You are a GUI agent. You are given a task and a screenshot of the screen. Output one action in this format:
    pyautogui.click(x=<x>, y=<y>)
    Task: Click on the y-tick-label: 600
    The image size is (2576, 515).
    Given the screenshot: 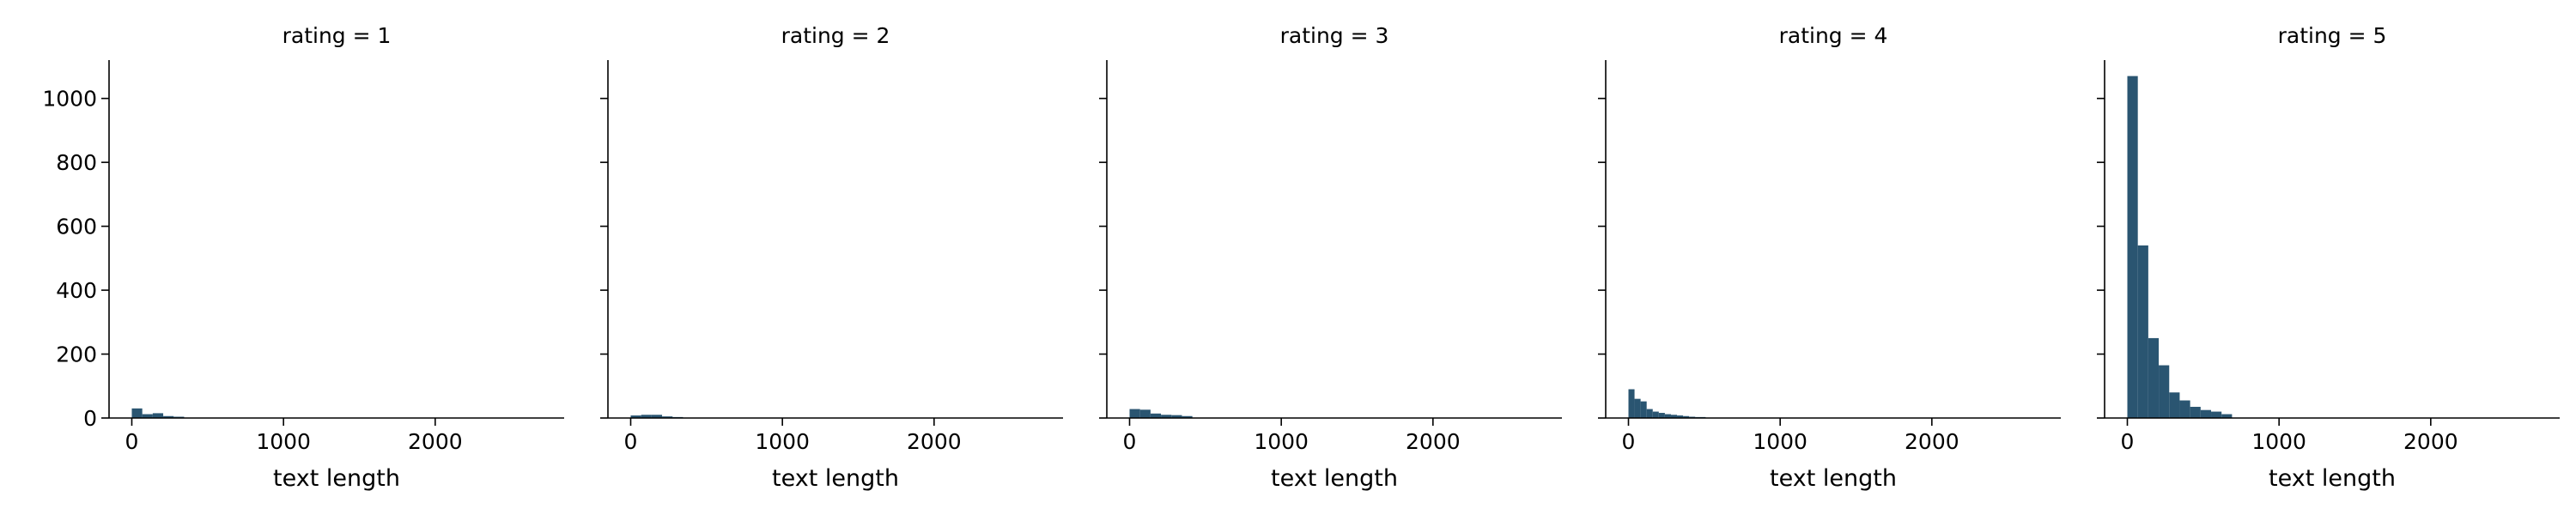 What is the action you would take?
    pyautogui.click(x=77, y=227)
    